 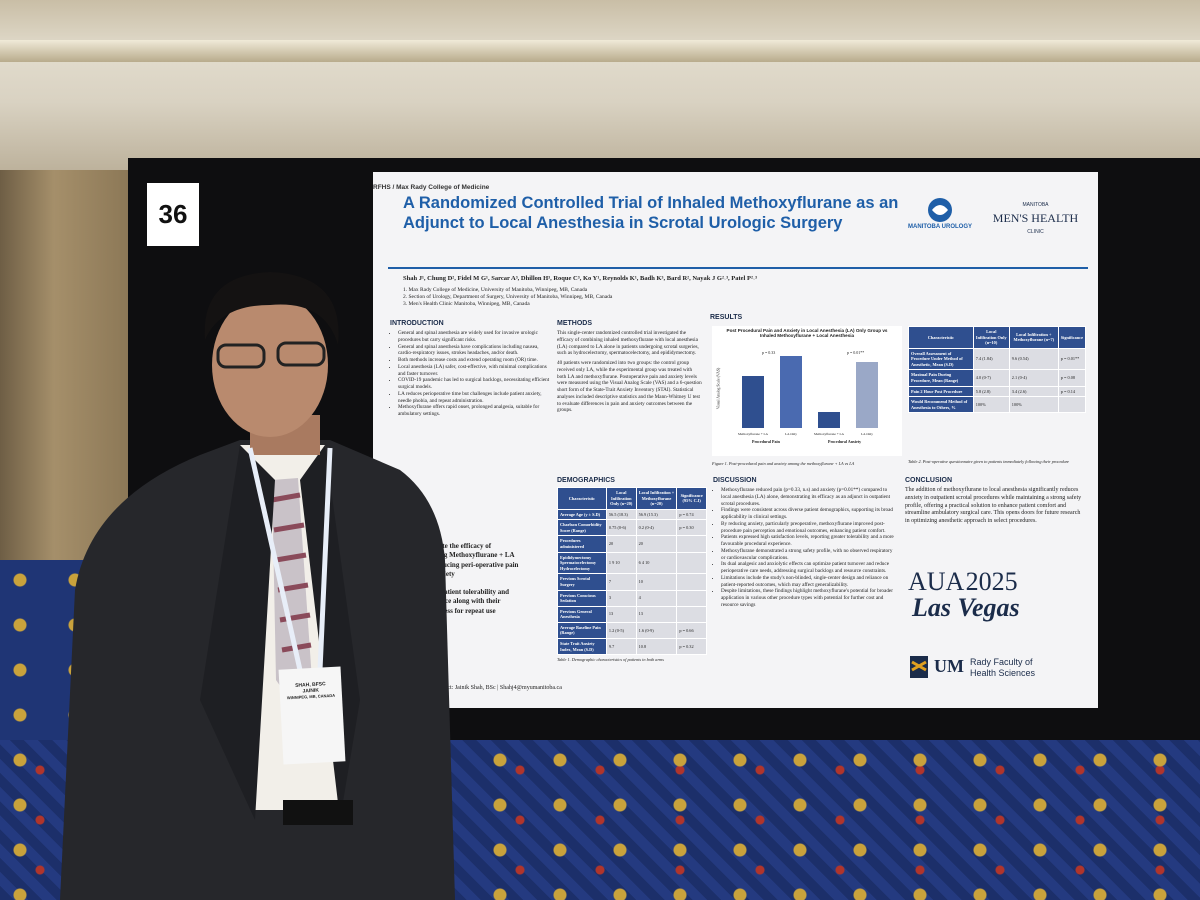 What do you see at coordinates (318, 812) in the screenshot?
I see `belt` at bounding box center [318, 812].